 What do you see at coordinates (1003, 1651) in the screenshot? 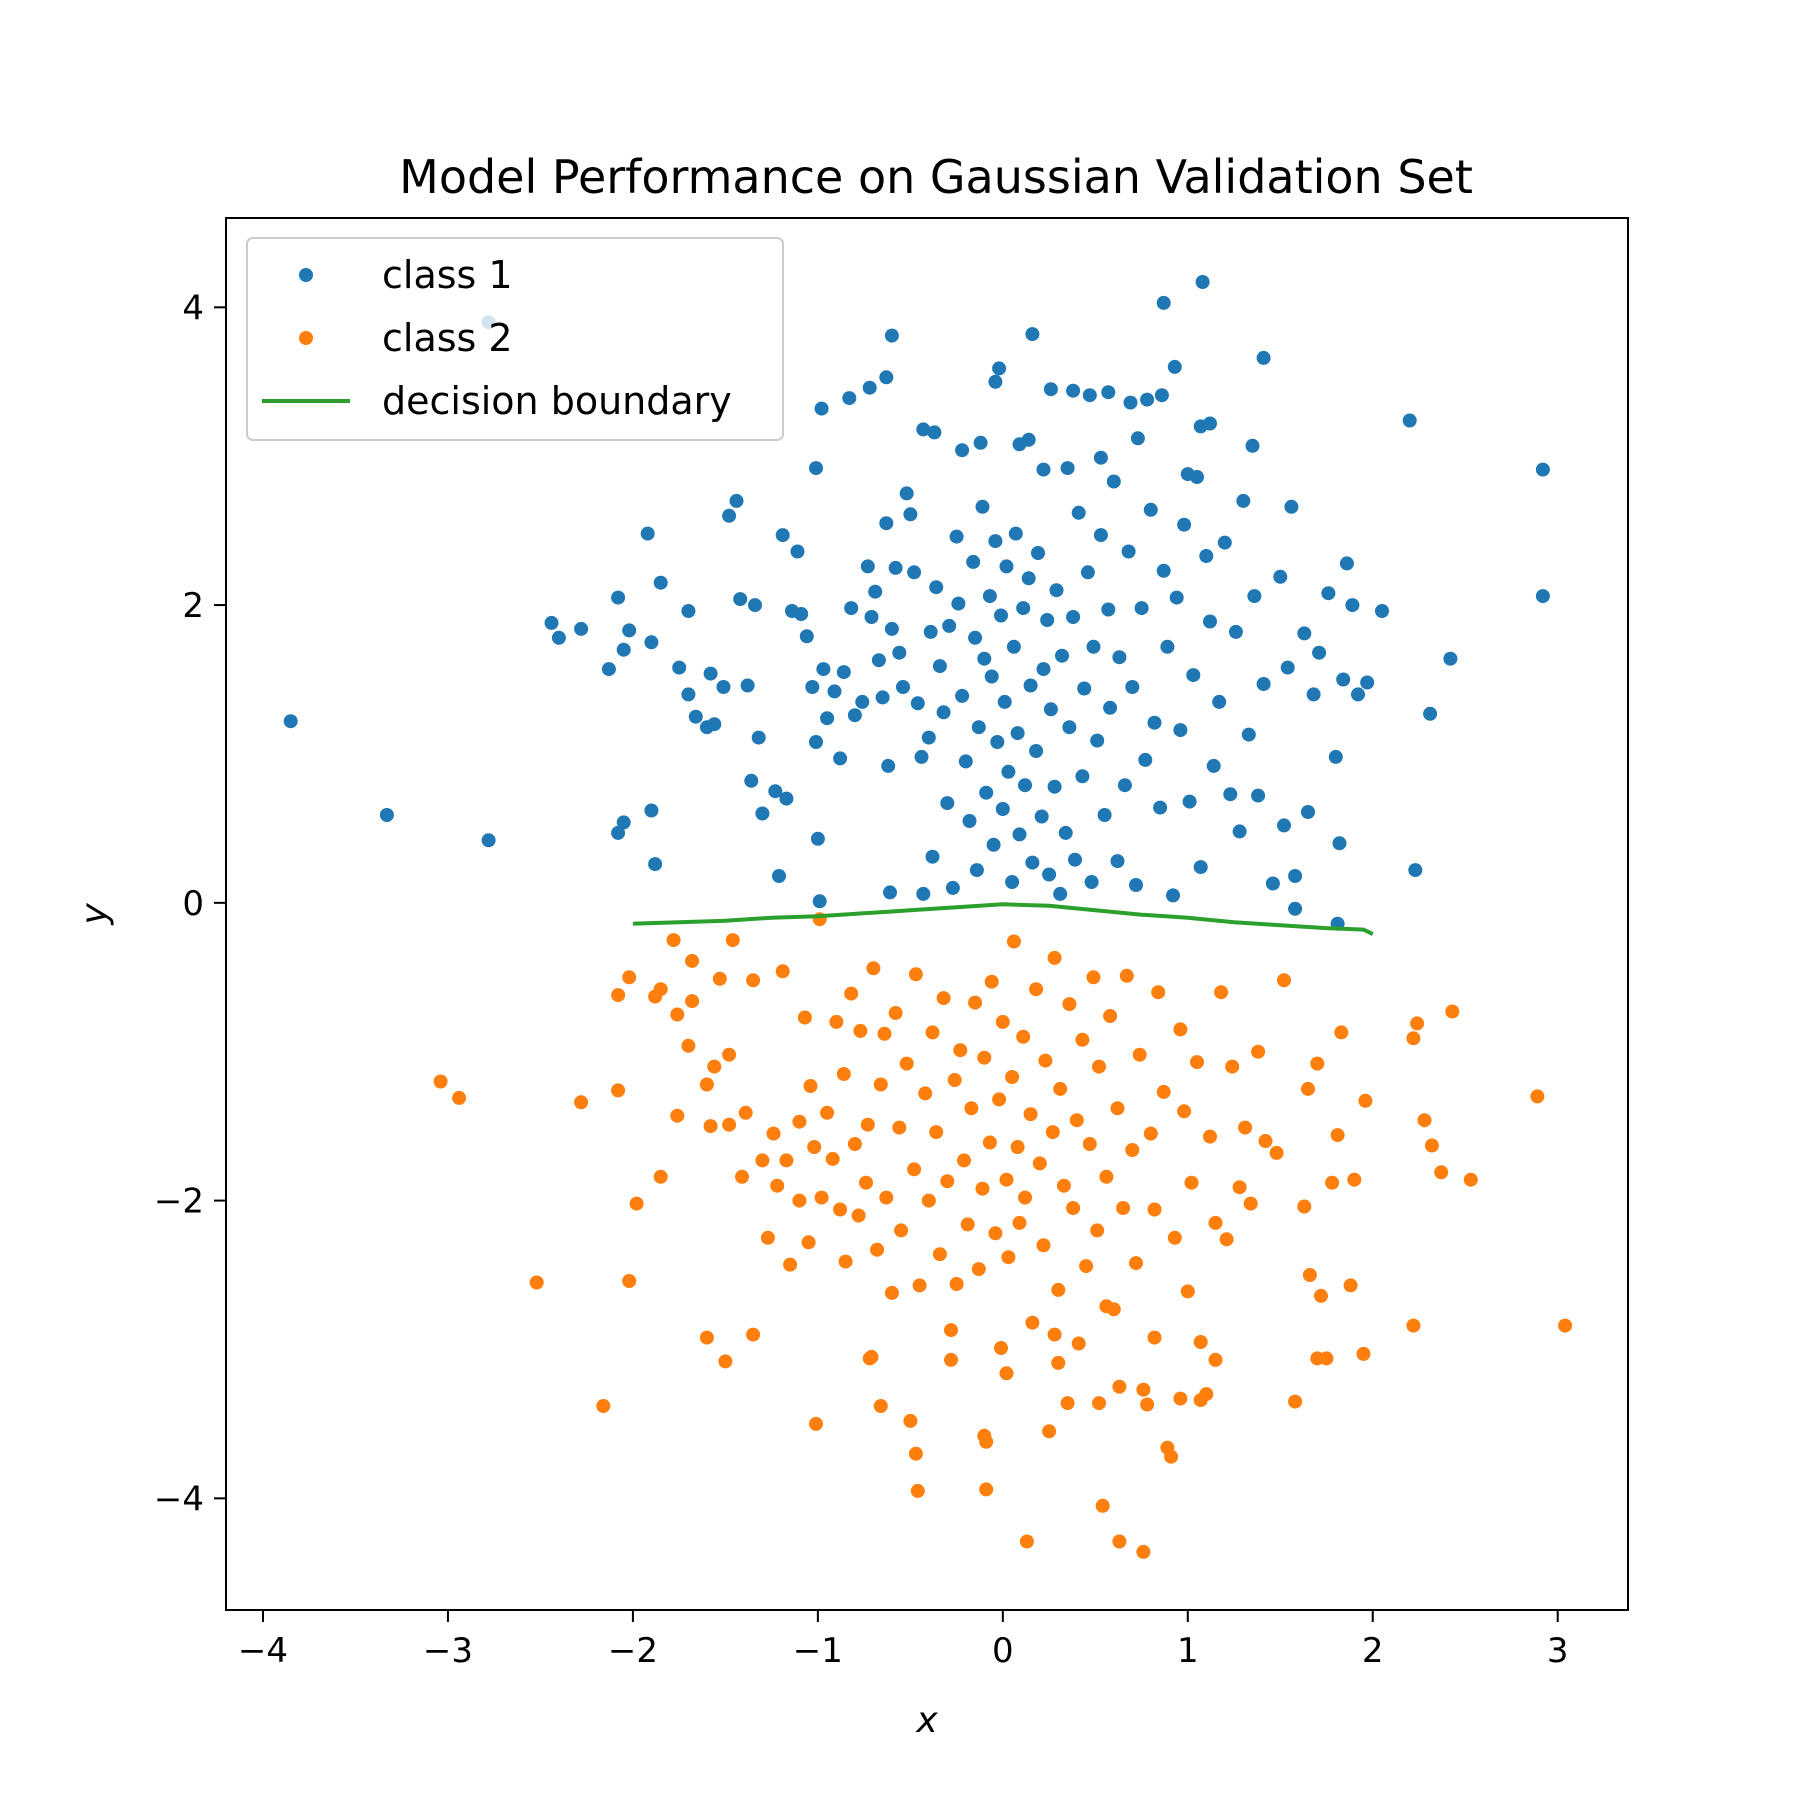
I see `x-tick-label: 0` at bounding box center [1003, 1651].